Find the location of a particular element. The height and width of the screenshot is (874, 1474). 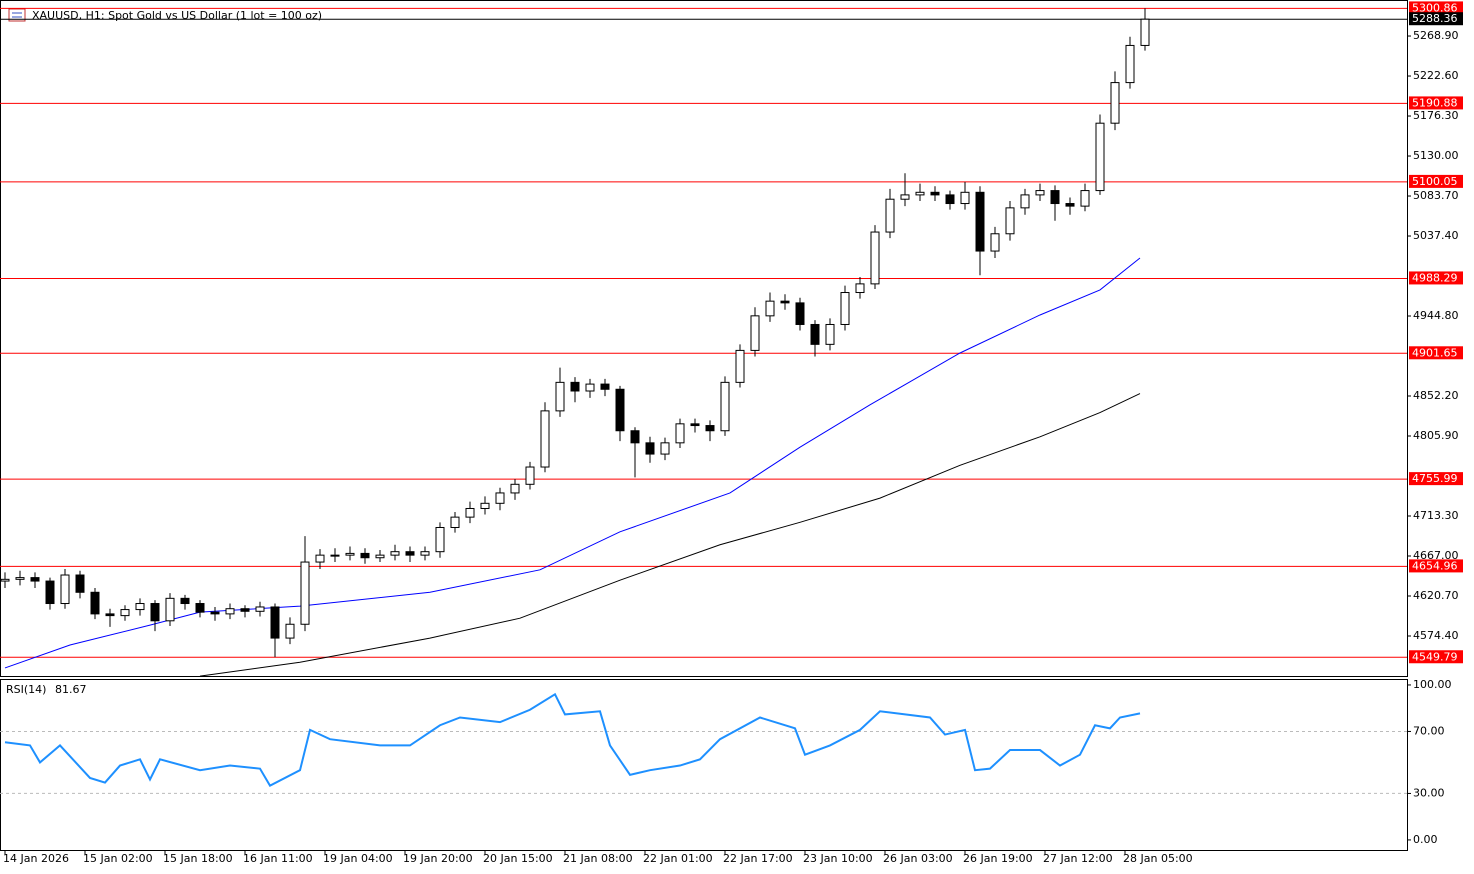

rsi-name: RSI(14) is located at coordinates (26, 689).